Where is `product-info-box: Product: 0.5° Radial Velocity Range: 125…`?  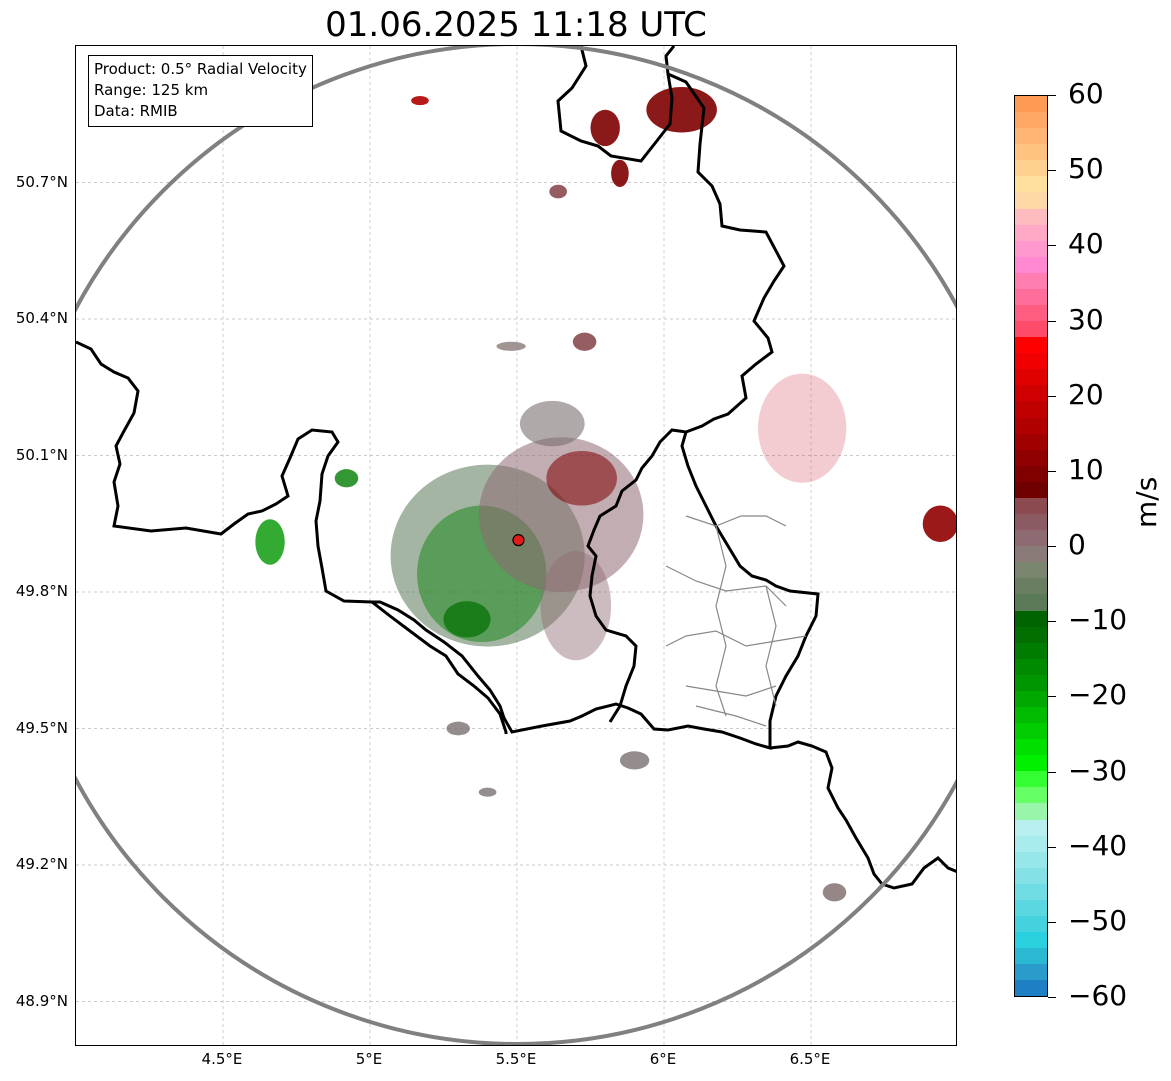
product-info-box: Product: 0.5° Radial Velocity Range: 125… is located at coordinates (200, 91).